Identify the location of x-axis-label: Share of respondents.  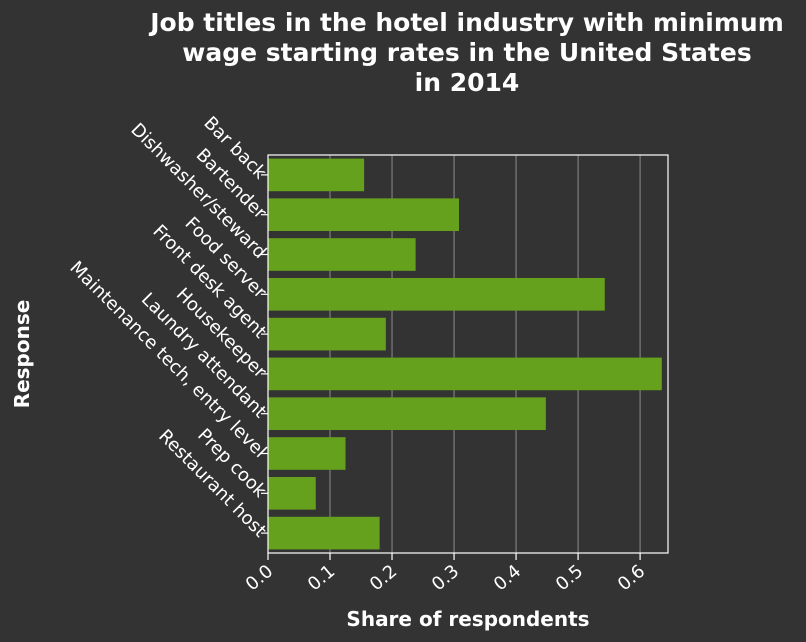
(467, 619).